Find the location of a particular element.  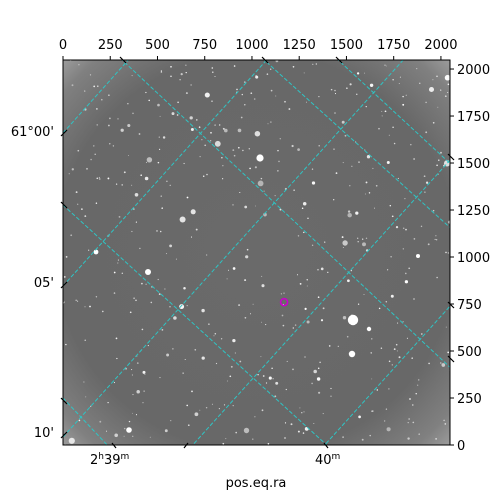

x-tick-label: 500 is located at coordinates (157, 45).